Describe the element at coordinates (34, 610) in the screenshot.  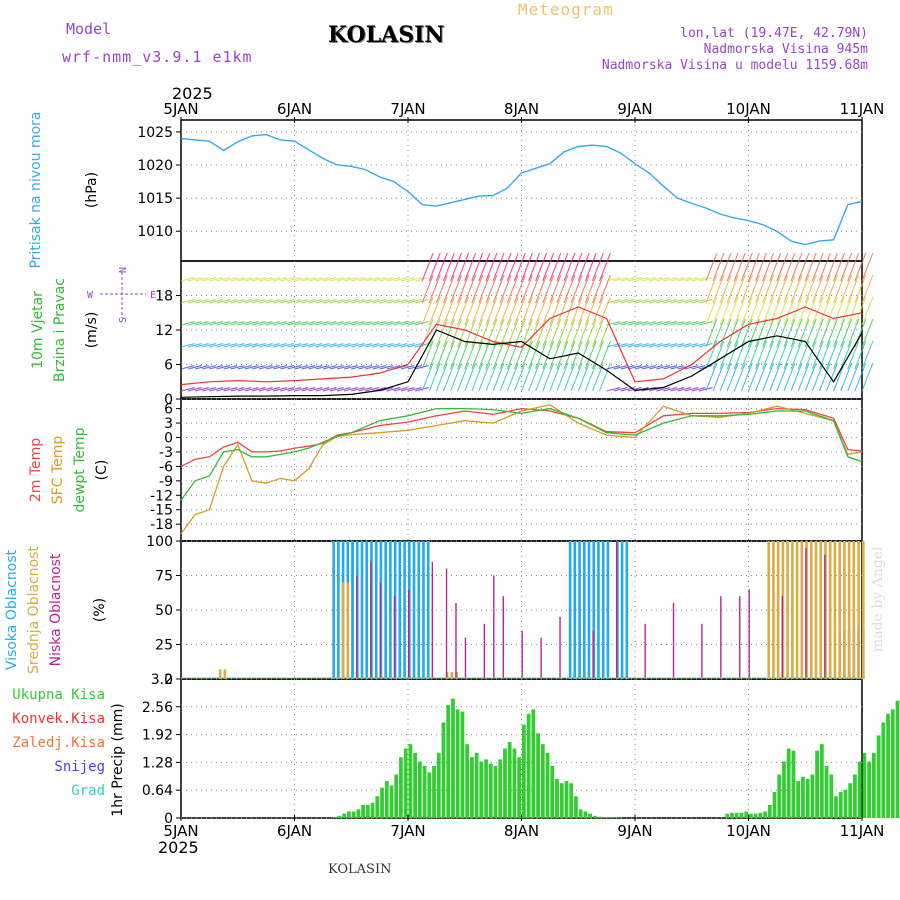
I see `cloud-axis-label-2: Srednja Oblacnost` at that location.